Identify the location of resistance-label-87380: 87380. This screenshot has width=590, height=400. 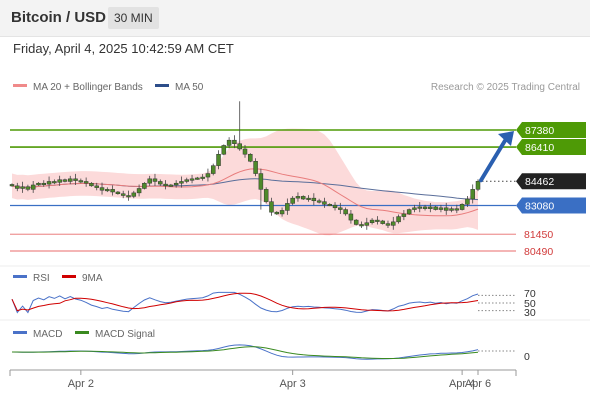
(539, 131).